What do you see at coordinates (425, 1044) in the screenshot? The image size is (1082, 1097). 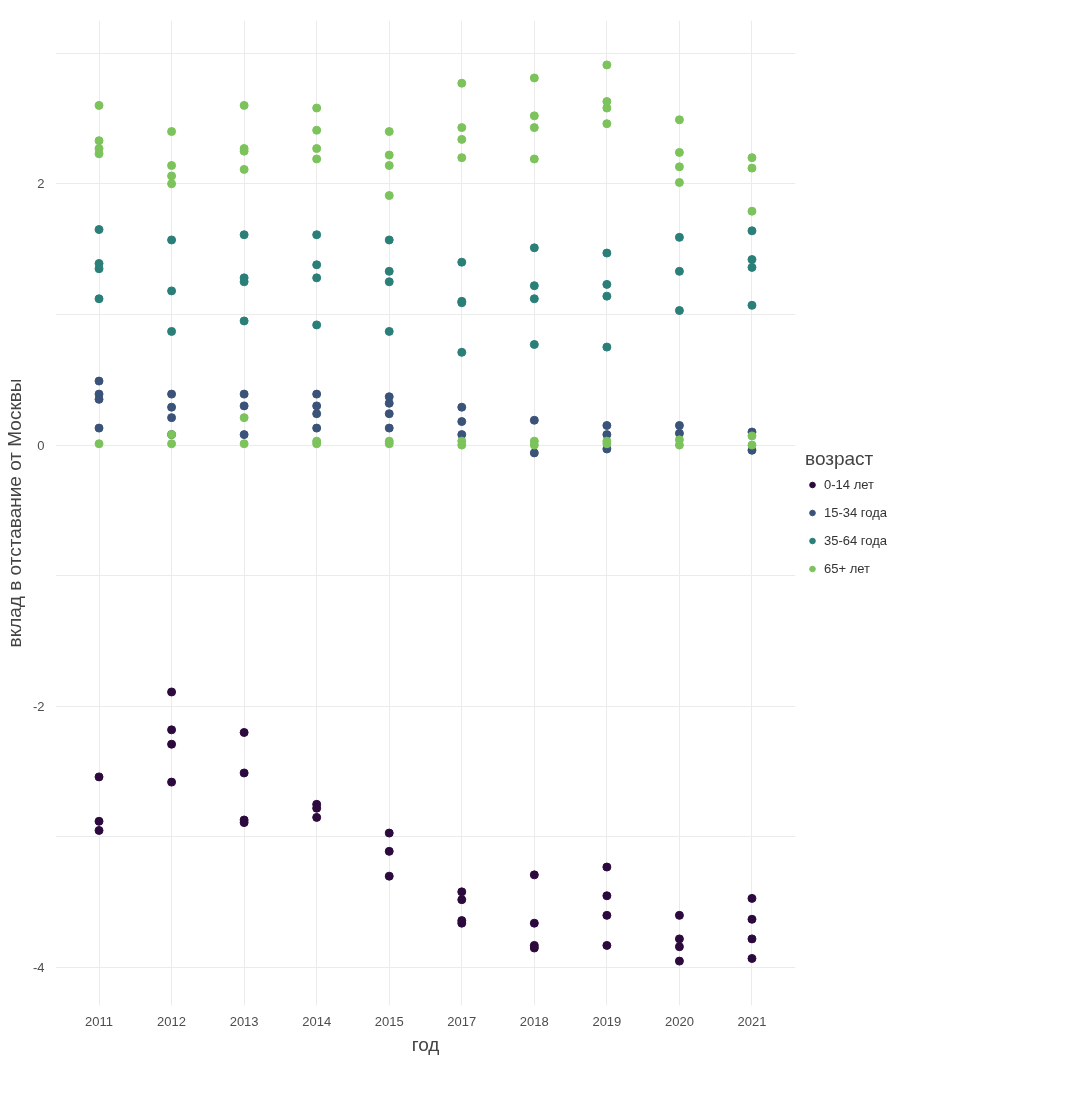 I see `x-axis-title: год` at bounding box center [425, 1044].